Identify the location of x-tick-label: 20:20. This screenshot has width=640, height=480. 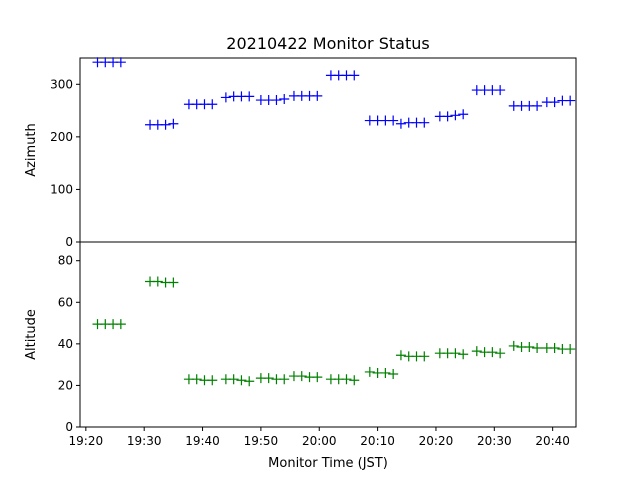
(436, 441).